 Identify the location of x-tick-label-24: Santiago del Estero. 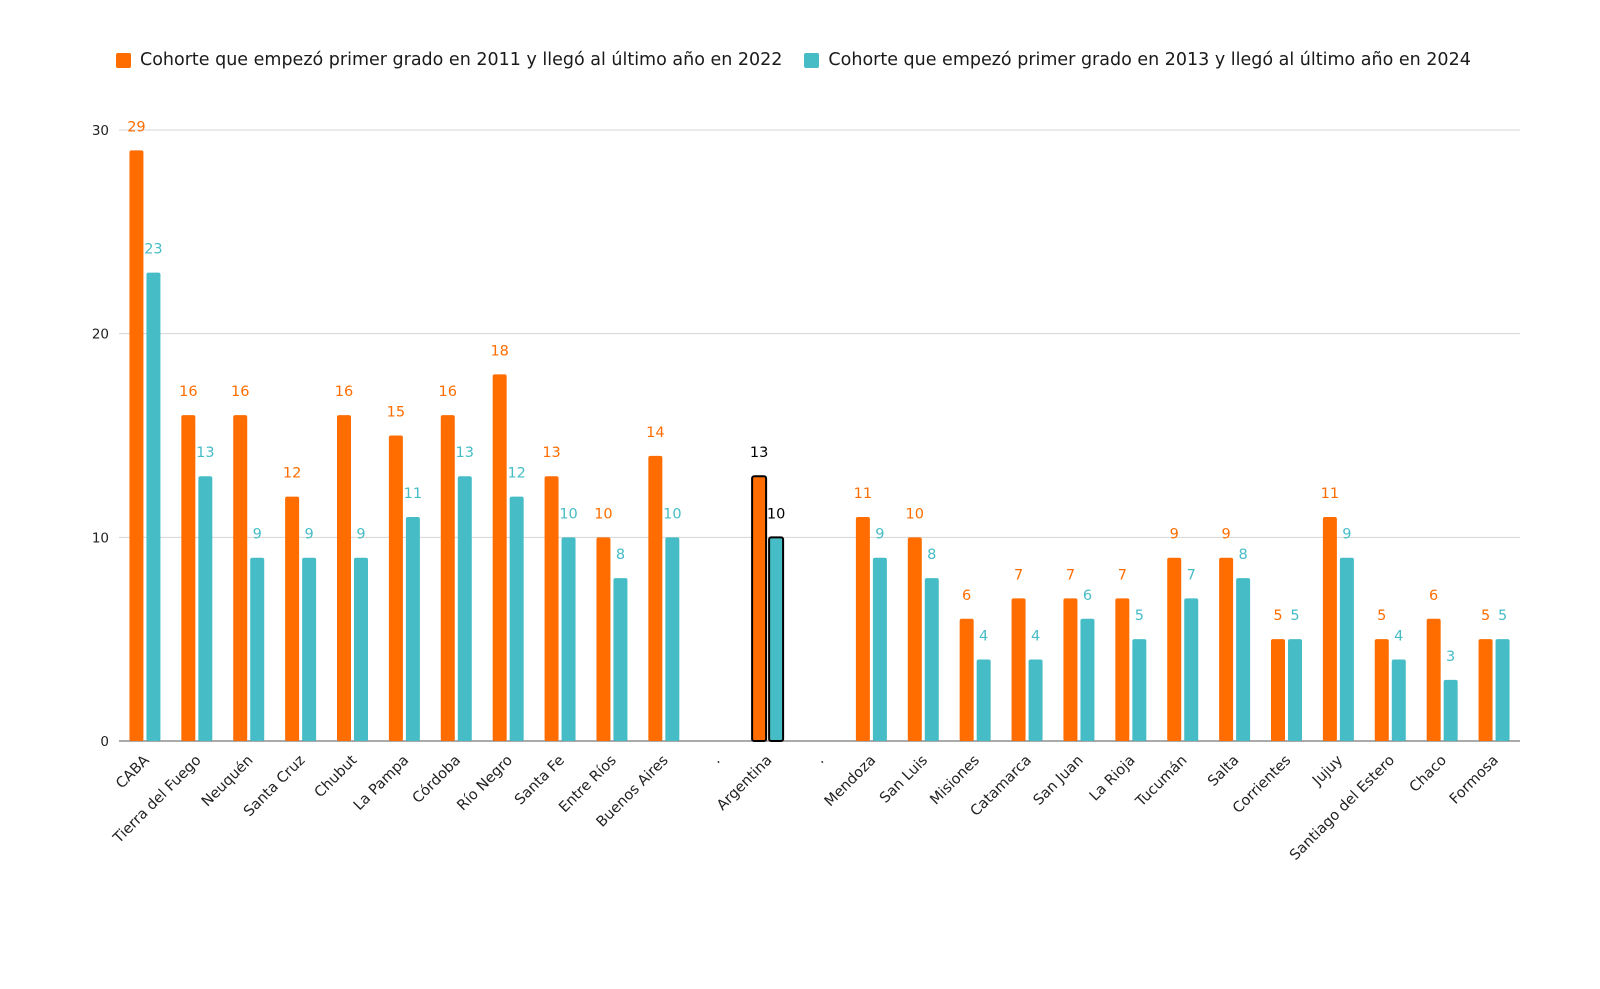
(1342, 807).